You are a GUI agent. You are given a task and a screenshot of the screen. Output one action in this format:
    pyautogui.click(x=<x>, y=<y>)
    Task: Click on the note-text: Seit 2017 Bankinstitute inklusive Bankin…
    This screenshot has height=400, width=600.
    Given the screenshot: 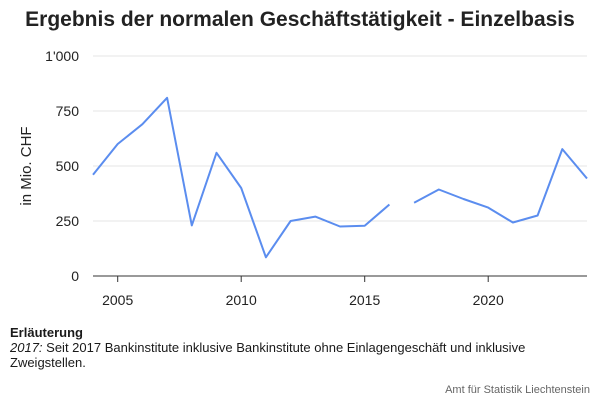 What is the action you would take?
    pyautogui.click(x=268, y=355)
    